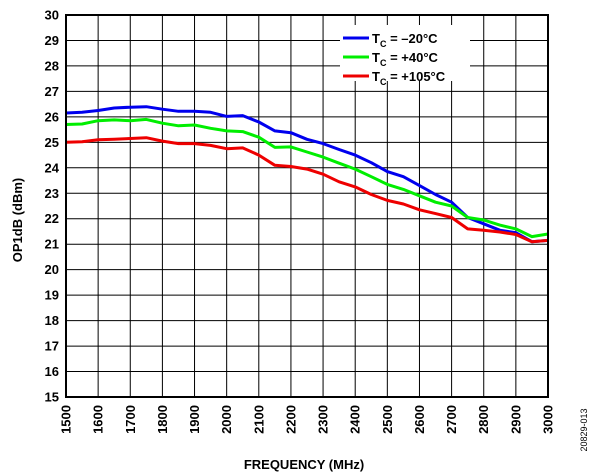  What do you see at coordinates (52, 15) in the screenshot?
I see `y-tick-label: 30` at bounding box center [52, 15].